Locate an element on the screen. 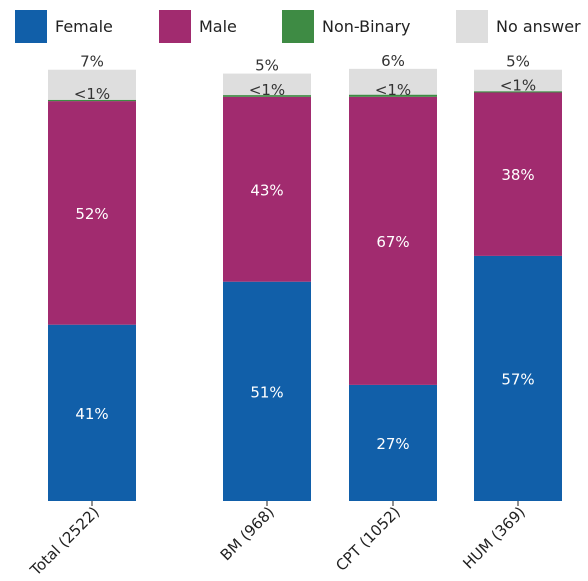  legend-label-female: Female is located at coordinates (84, 26).